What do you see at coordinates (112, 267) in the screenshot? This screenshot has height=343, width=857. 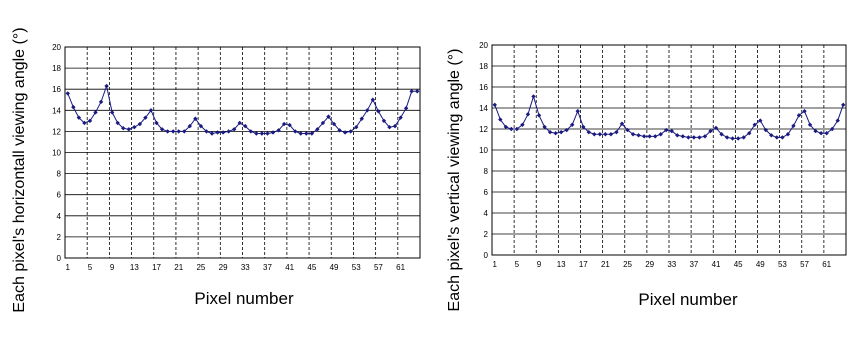 I see `chart-0-x-tick-label: 9` at bounding box center [112, 267].